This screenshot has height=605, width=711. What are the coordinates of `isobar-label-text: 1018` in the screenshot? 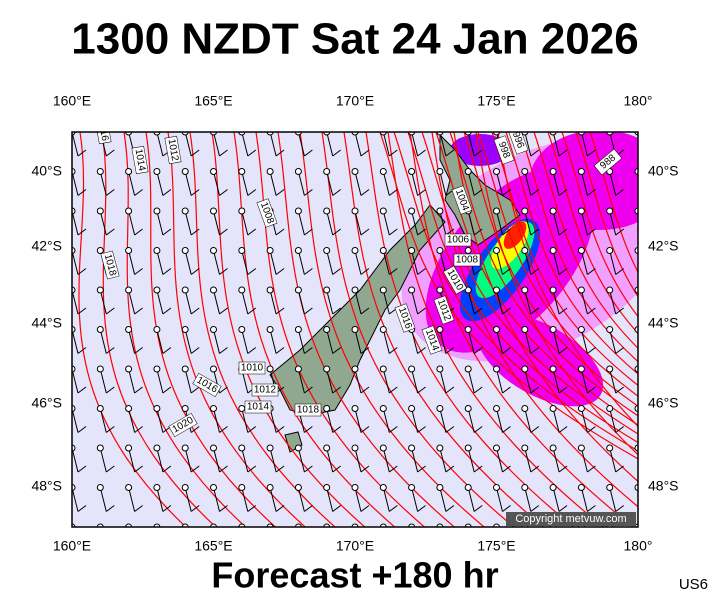 It's located at (308, 410).